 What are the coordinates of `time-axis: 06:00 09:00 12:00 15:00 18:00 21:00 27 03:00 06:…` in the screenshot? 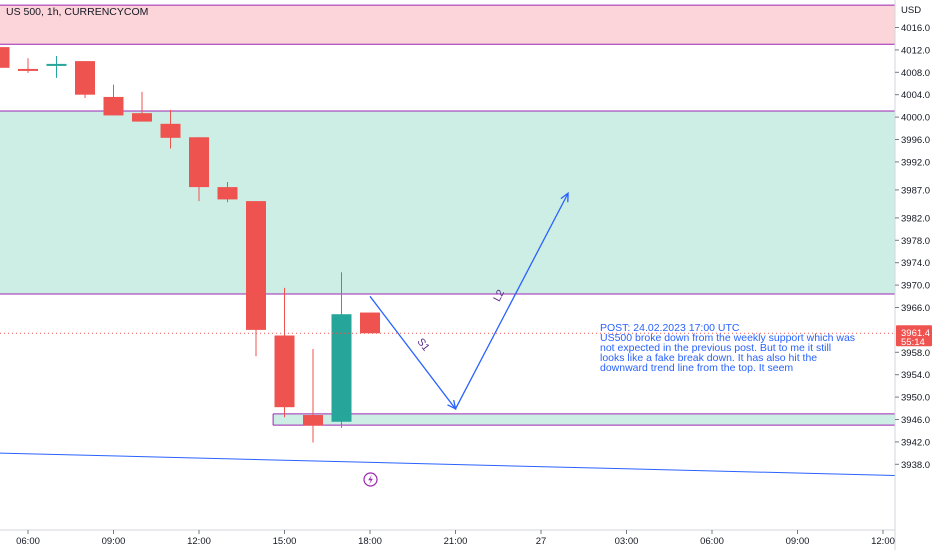 It's located at (447, 538).